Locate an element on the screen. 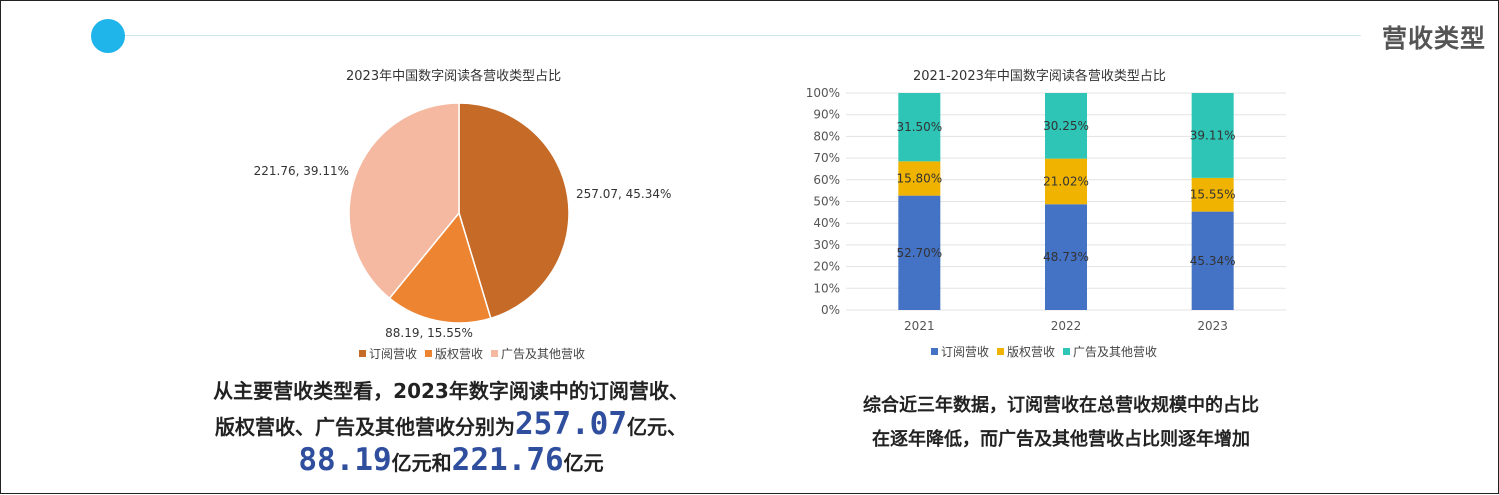  y-tick-label: 90% is located at coordinates (826, 115).